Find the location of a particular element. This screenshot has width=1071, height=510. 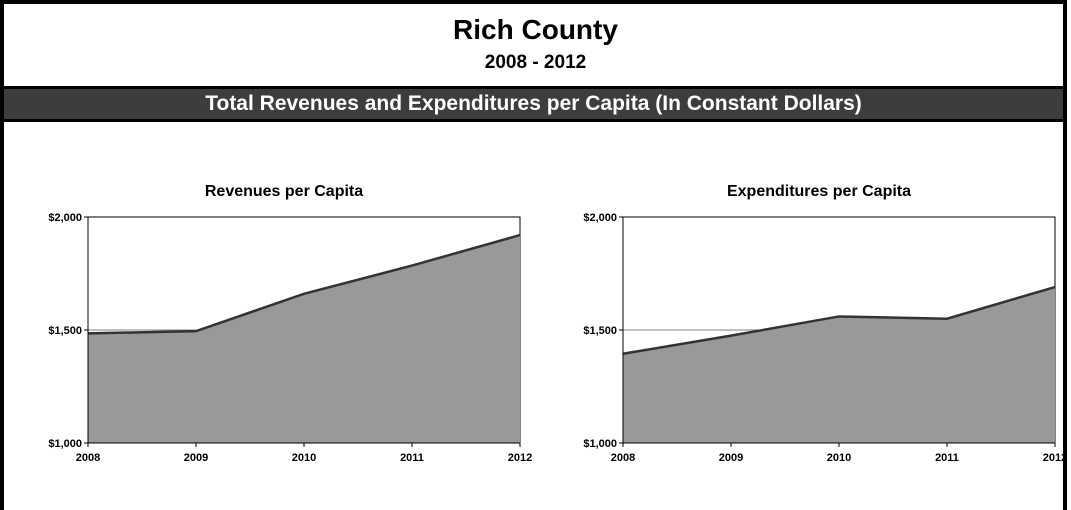

chart-title: Revenues per Capita is located at coordinates (284, 191).